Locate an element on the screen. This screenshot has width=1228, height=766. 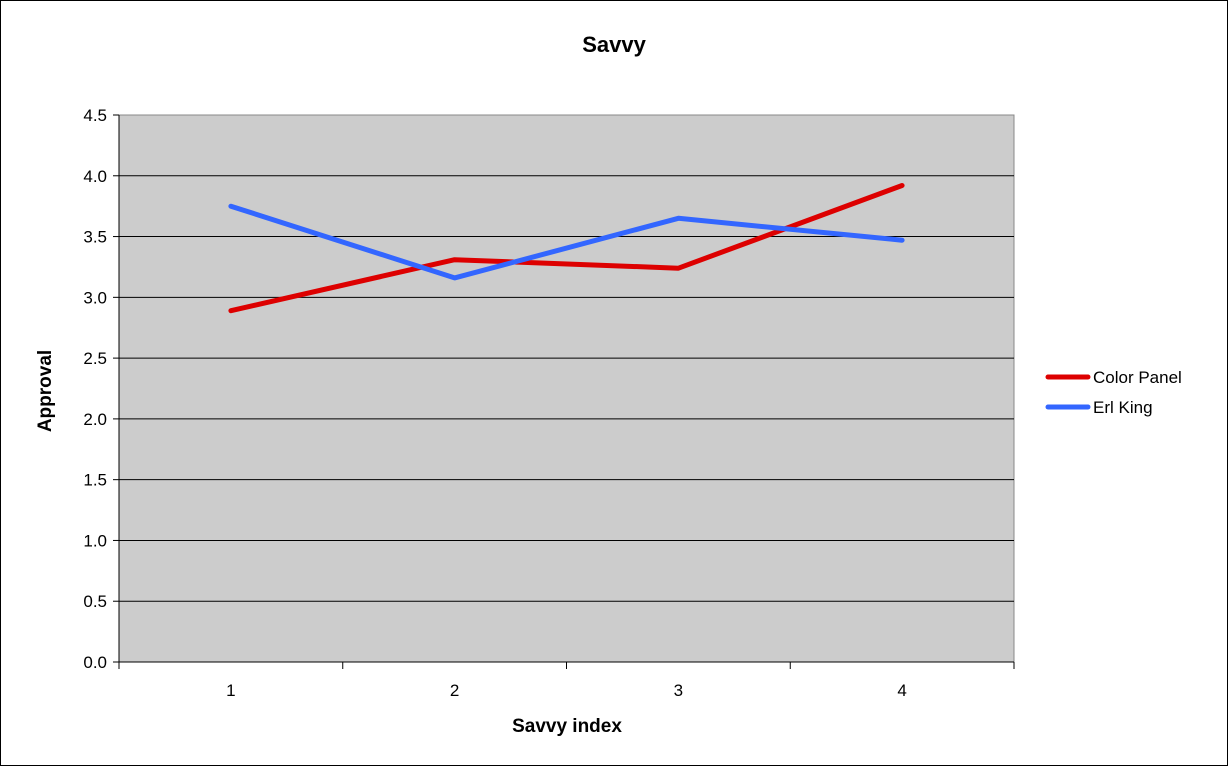
legend-label: Erl King is located at coordinates (1123, 407).